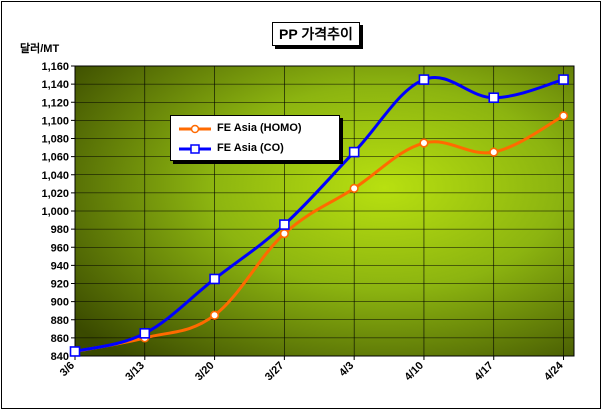 This screenshot has height=412, width=604. What do you see at coordinates (484, 372) in the screenshot?
I see `x-tick-label: 4/17` at bounding box center [484, 372].